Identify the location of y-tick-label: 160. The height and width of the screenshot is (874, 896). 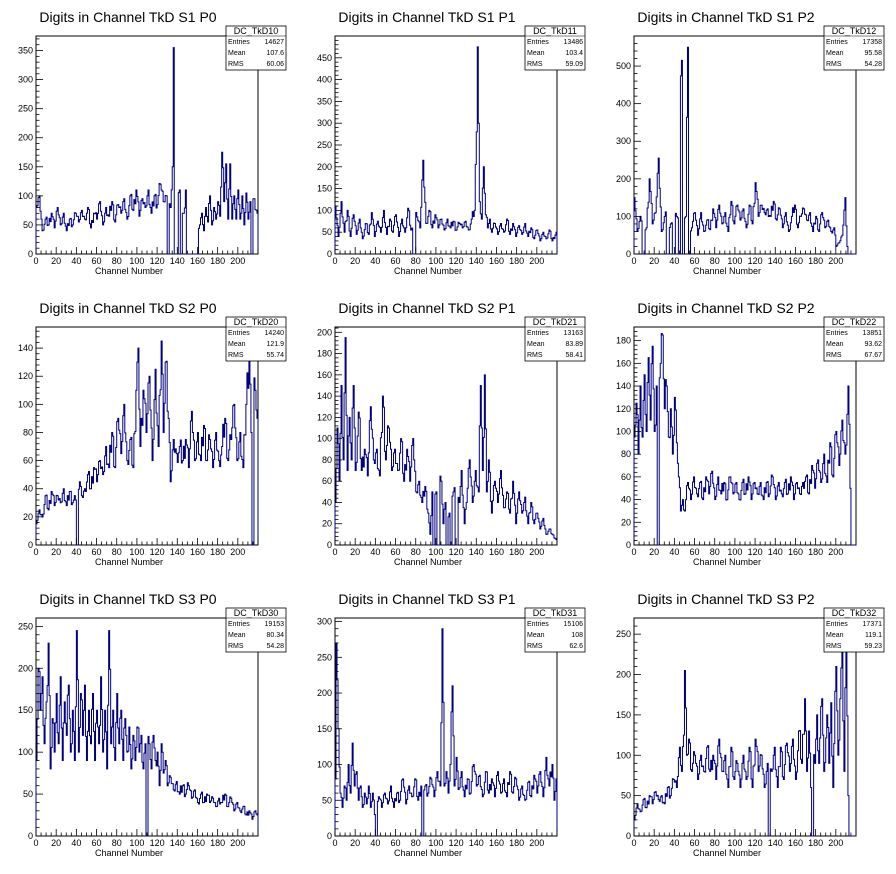
(324, 375).